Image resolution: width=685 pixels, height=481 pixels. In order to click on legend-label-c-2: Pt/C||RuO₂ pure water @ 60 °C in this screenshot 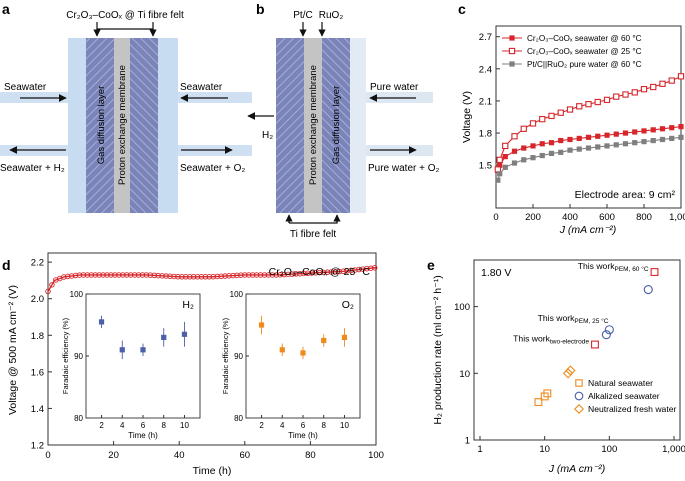, I will do `click(584, 64)`.